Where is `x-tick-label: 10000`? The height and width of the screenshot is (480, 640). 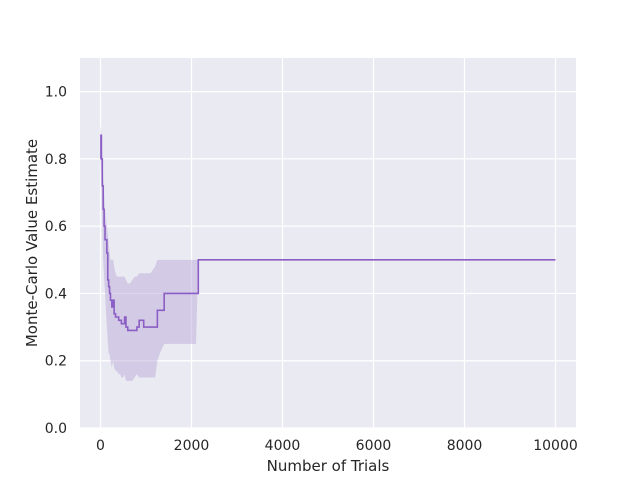 x-tick-label: 10000 is located at coordinates (555, 446).